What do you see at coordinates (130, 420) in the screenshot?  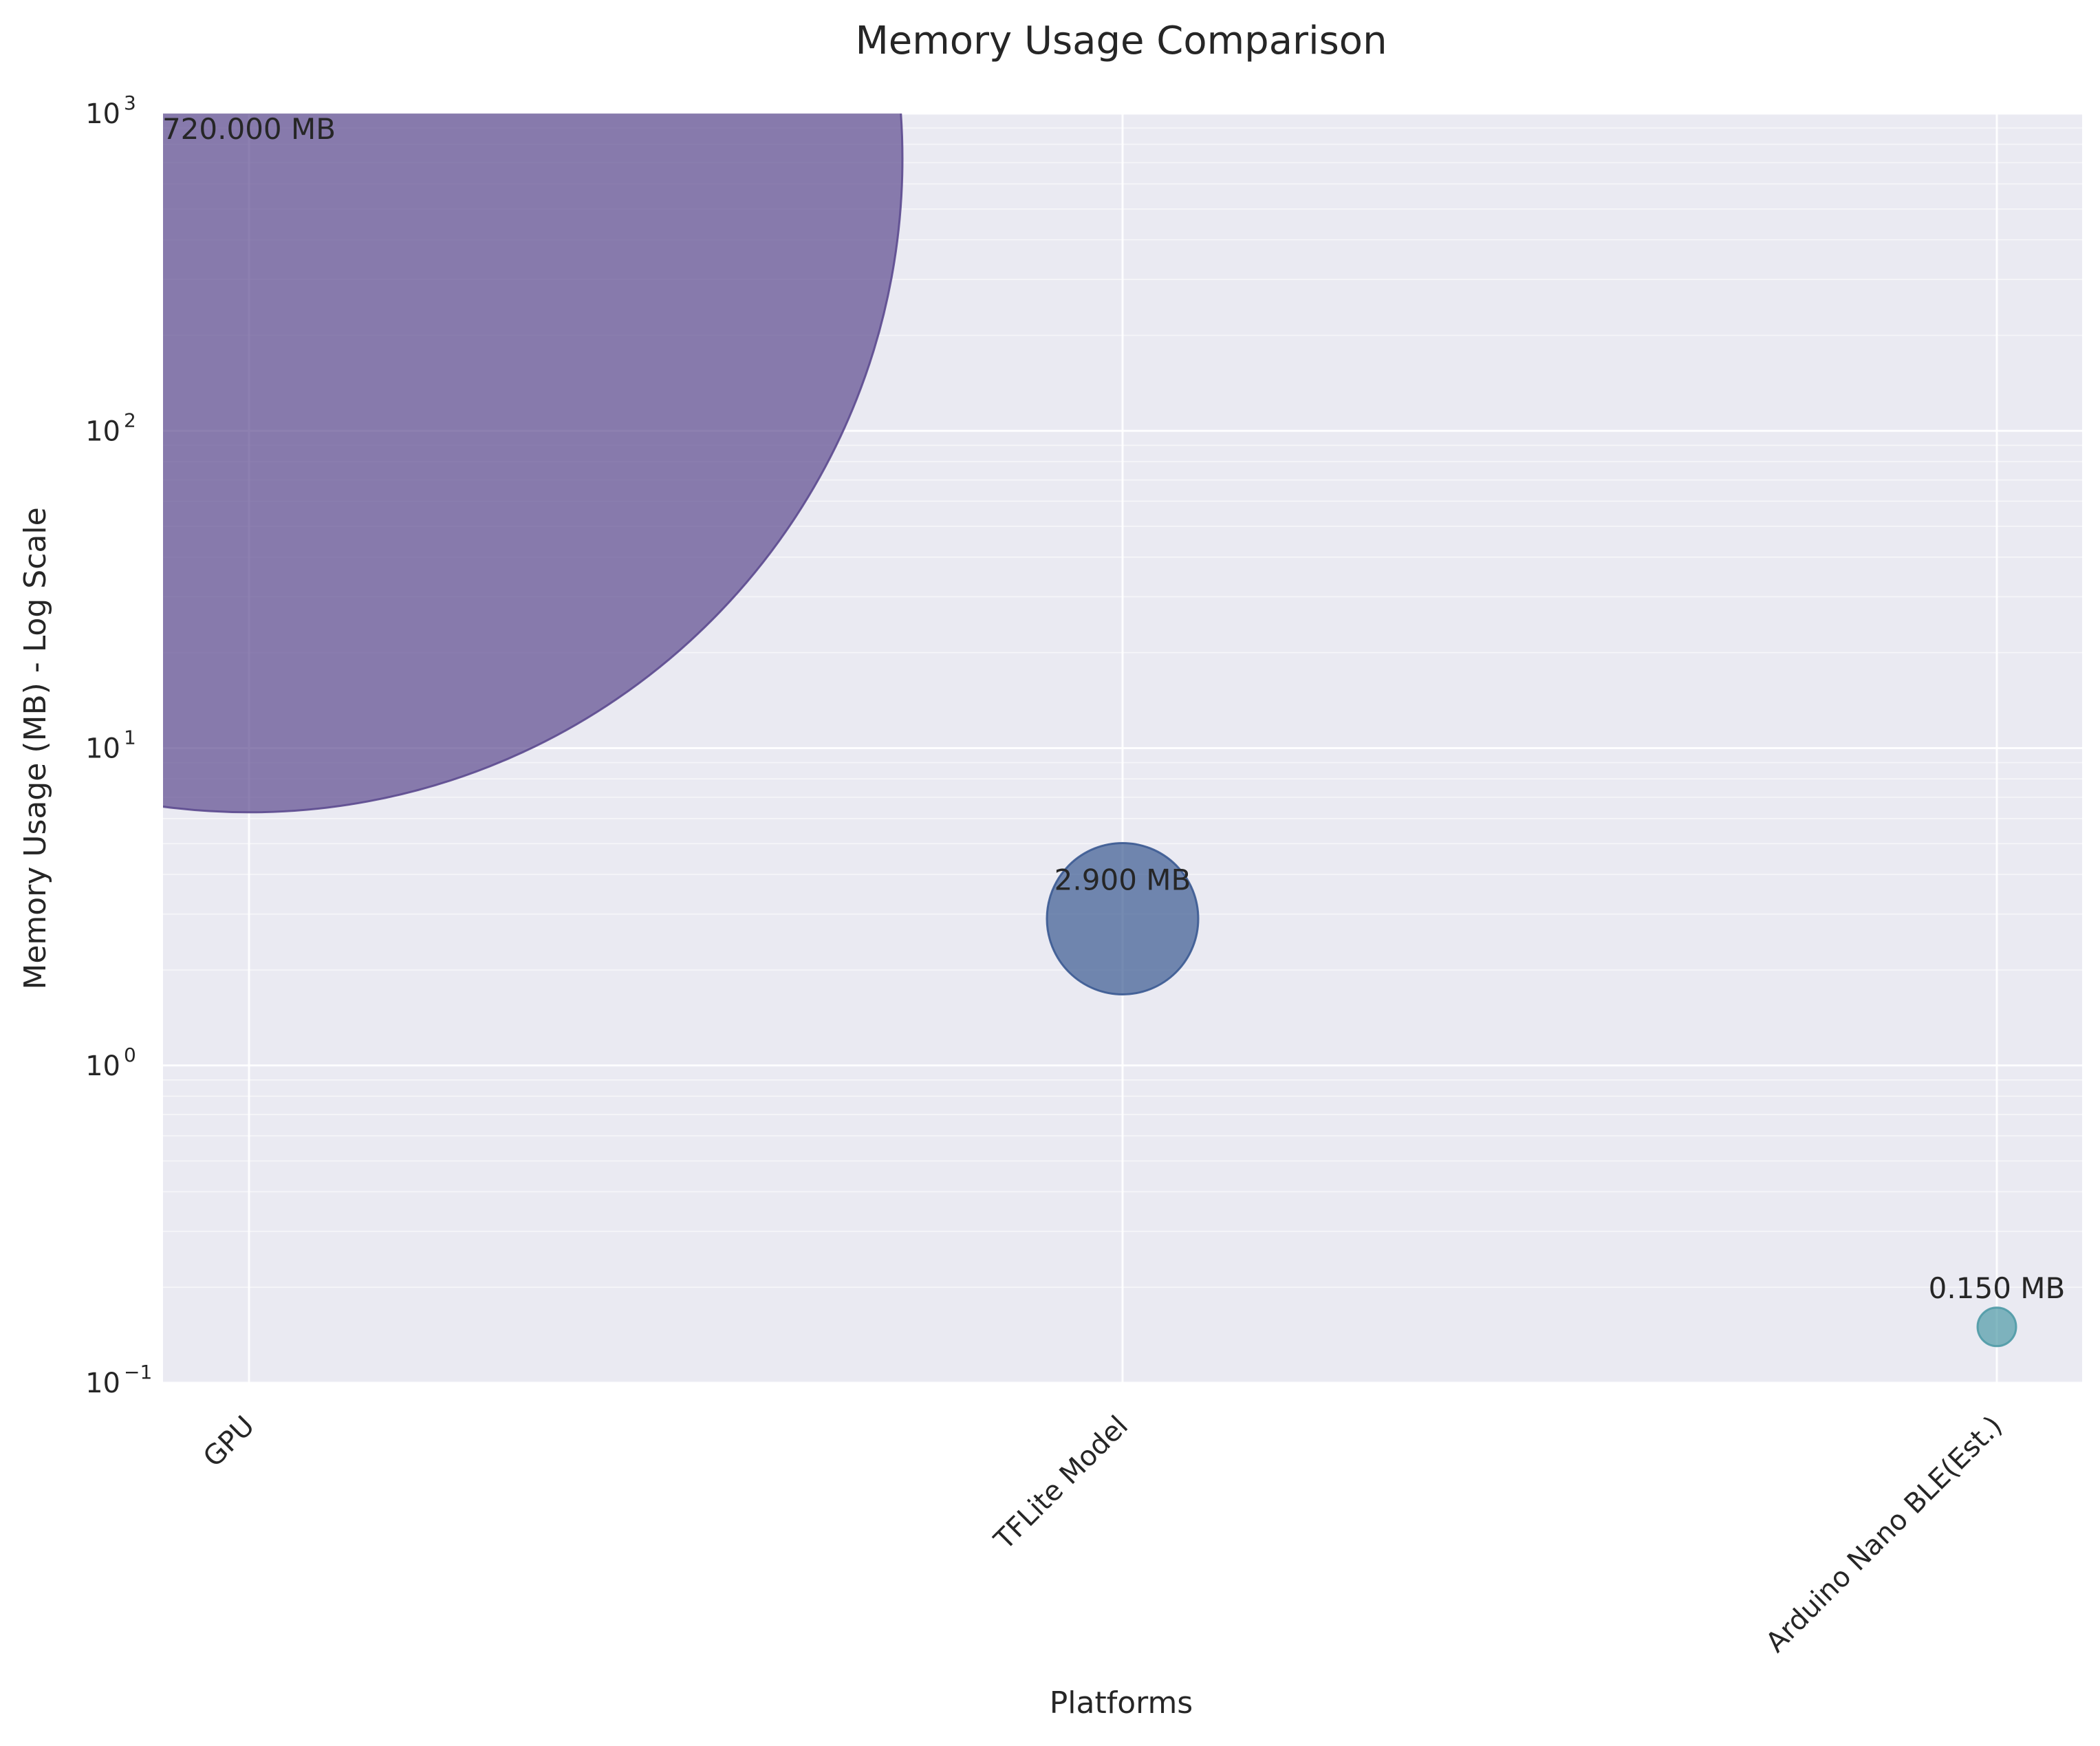 I see `y-tick-exponent: 2` at bounding box center [130, 420].